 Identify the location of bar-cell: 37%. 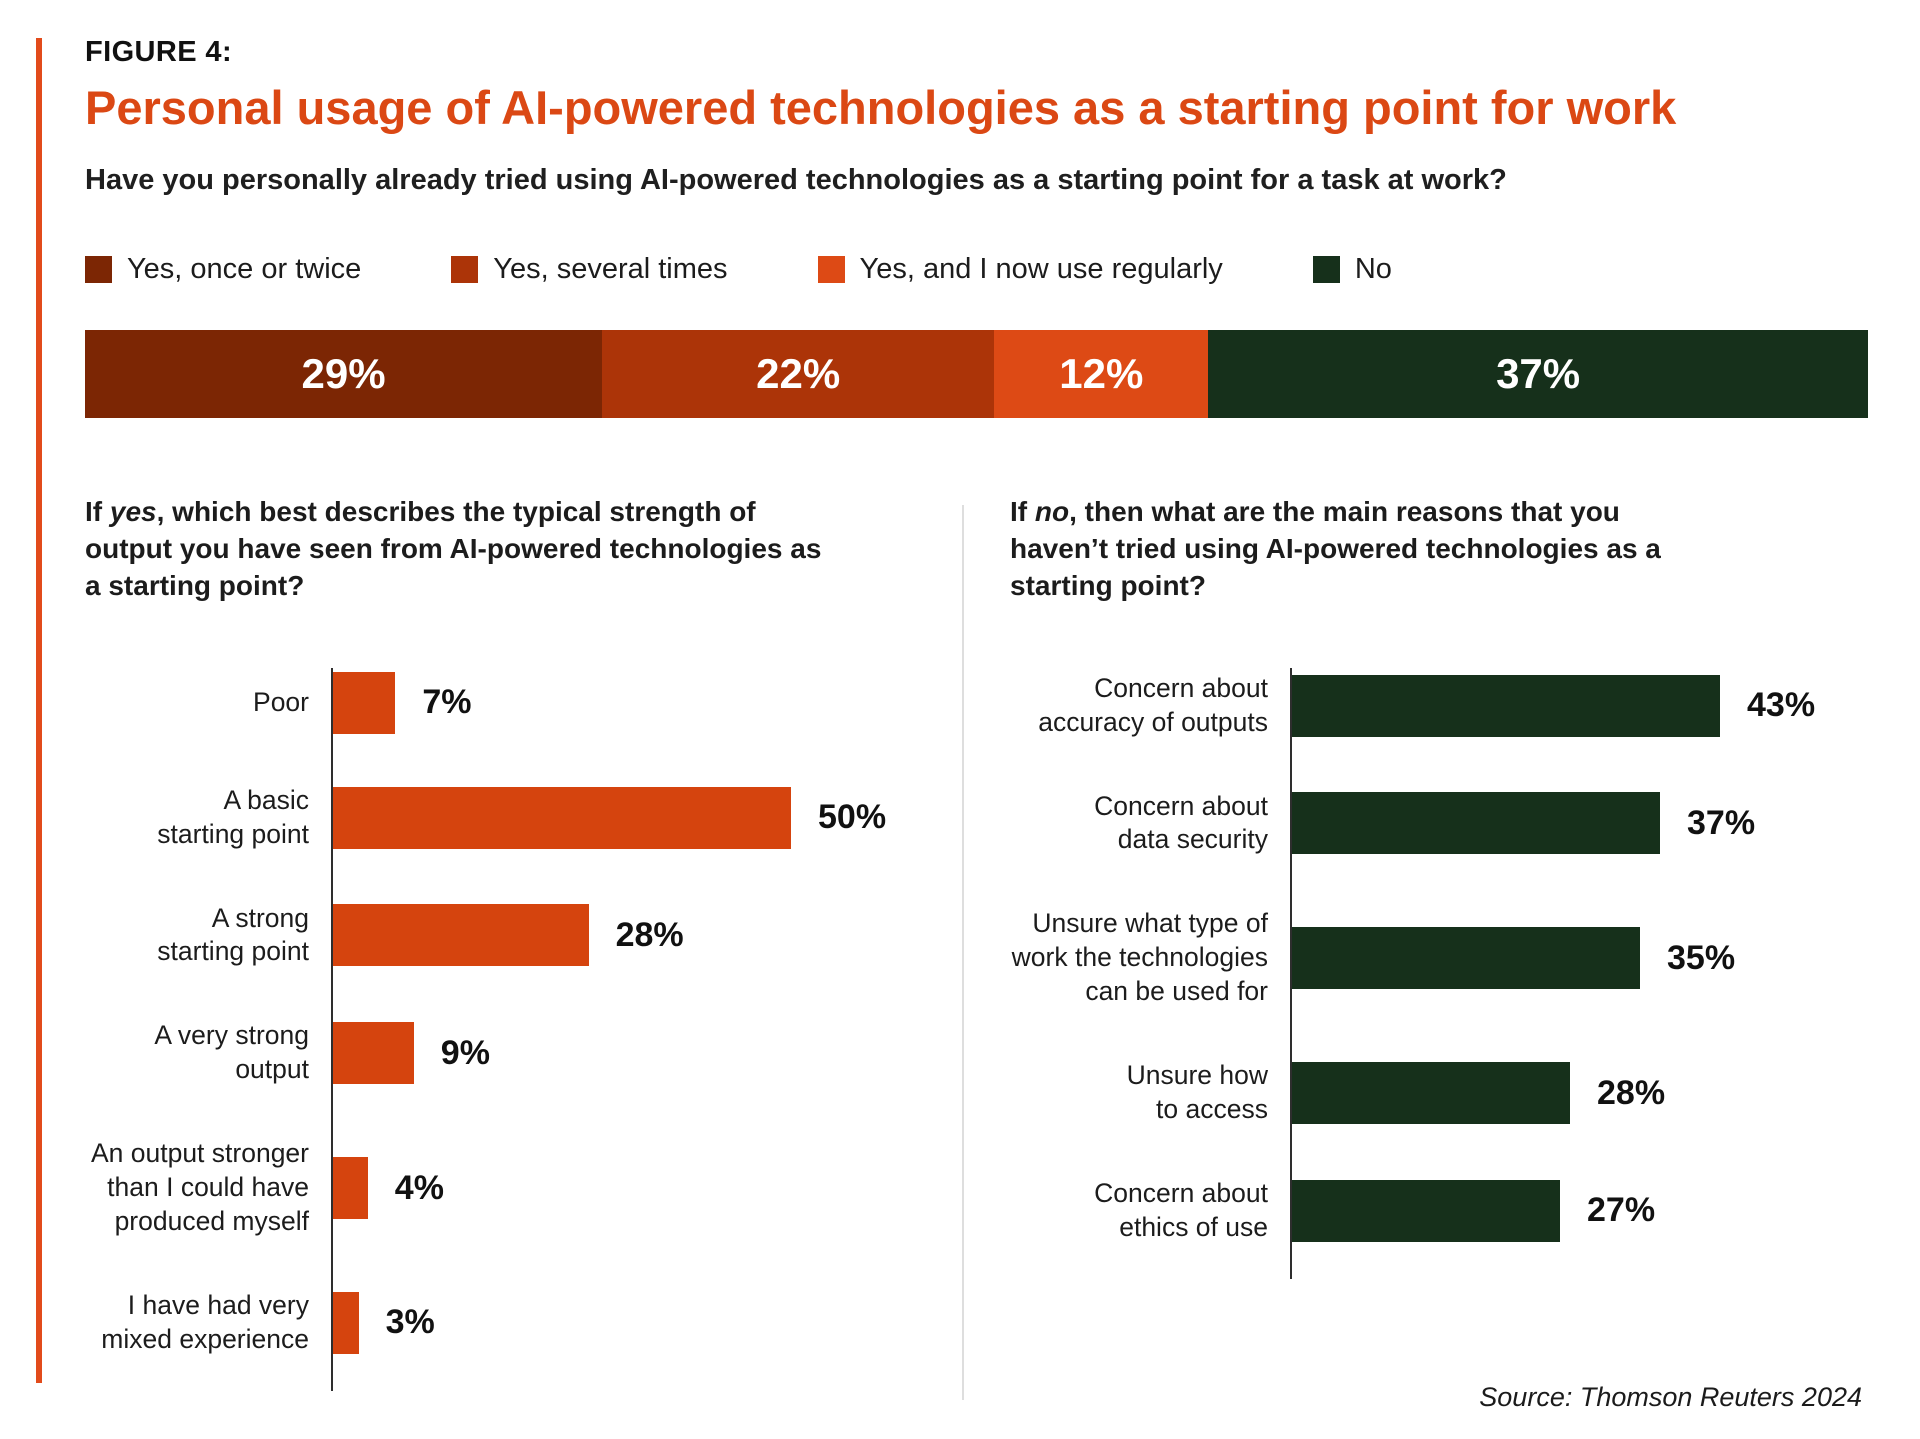
(1523, 823).